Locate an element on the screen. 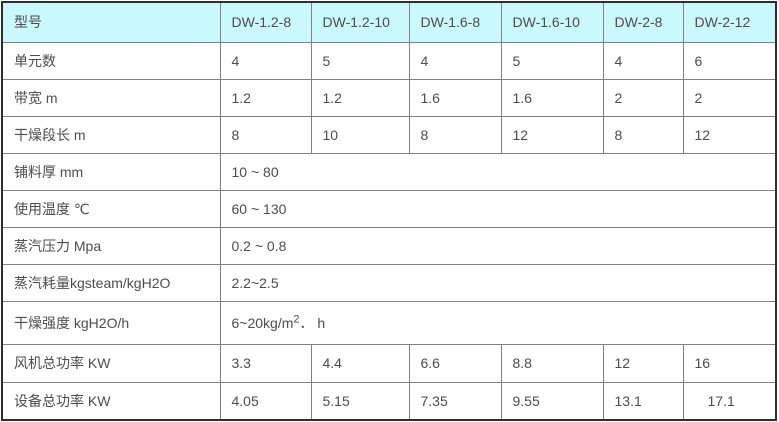  value-text: ． h is located at coordinates (312, 322).